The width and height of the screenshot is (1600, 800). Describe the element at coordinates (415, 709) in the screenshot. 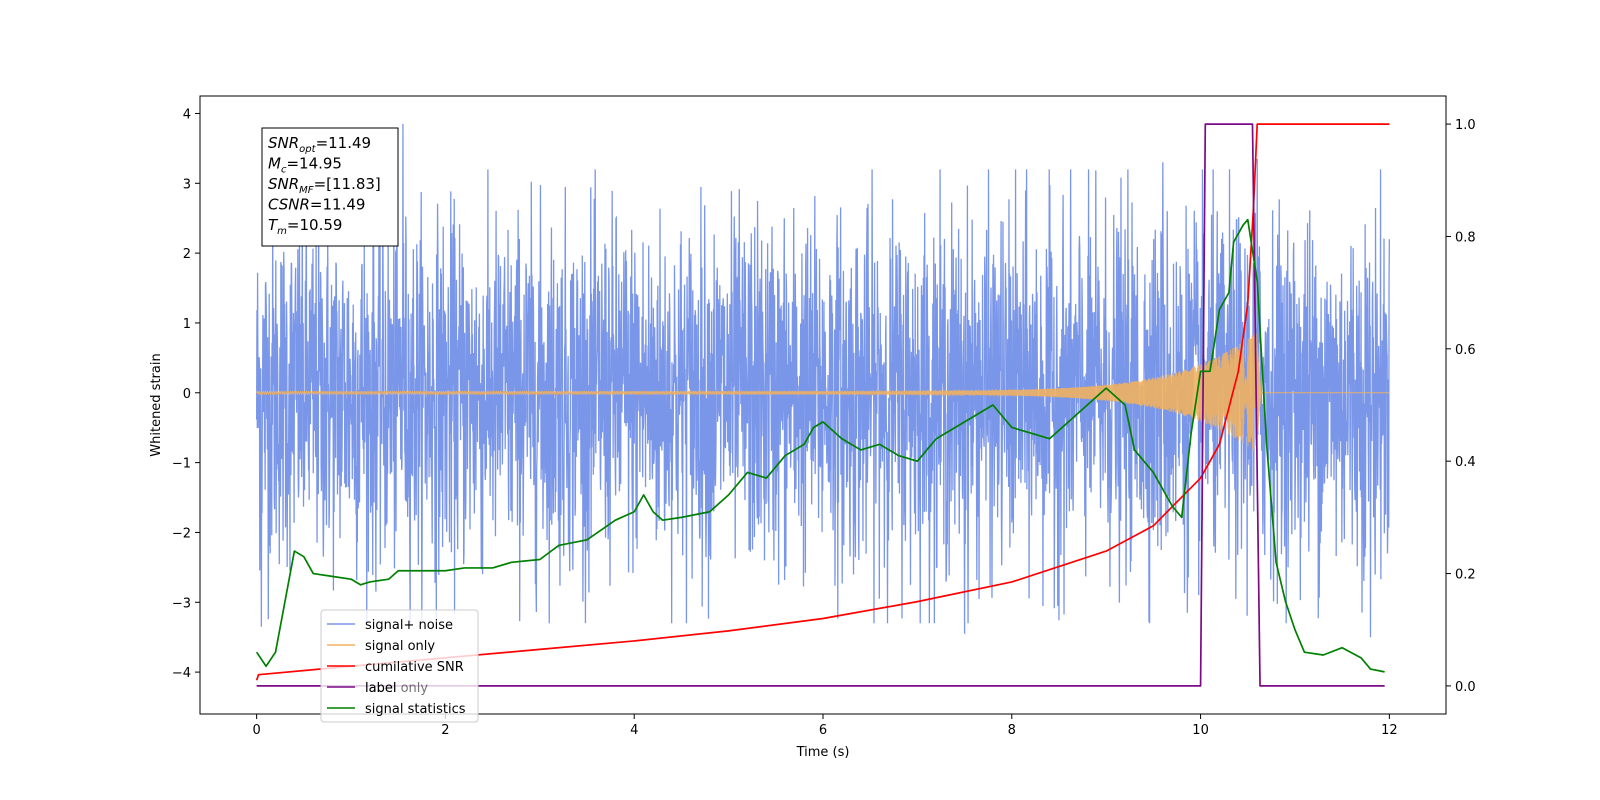

I see `legend-entry-label: signal statistics` at that location.